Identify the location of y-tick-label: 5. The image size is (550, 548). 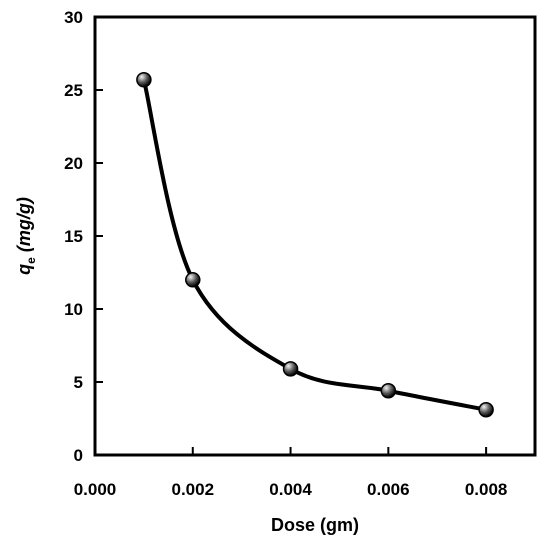
(78, 382).